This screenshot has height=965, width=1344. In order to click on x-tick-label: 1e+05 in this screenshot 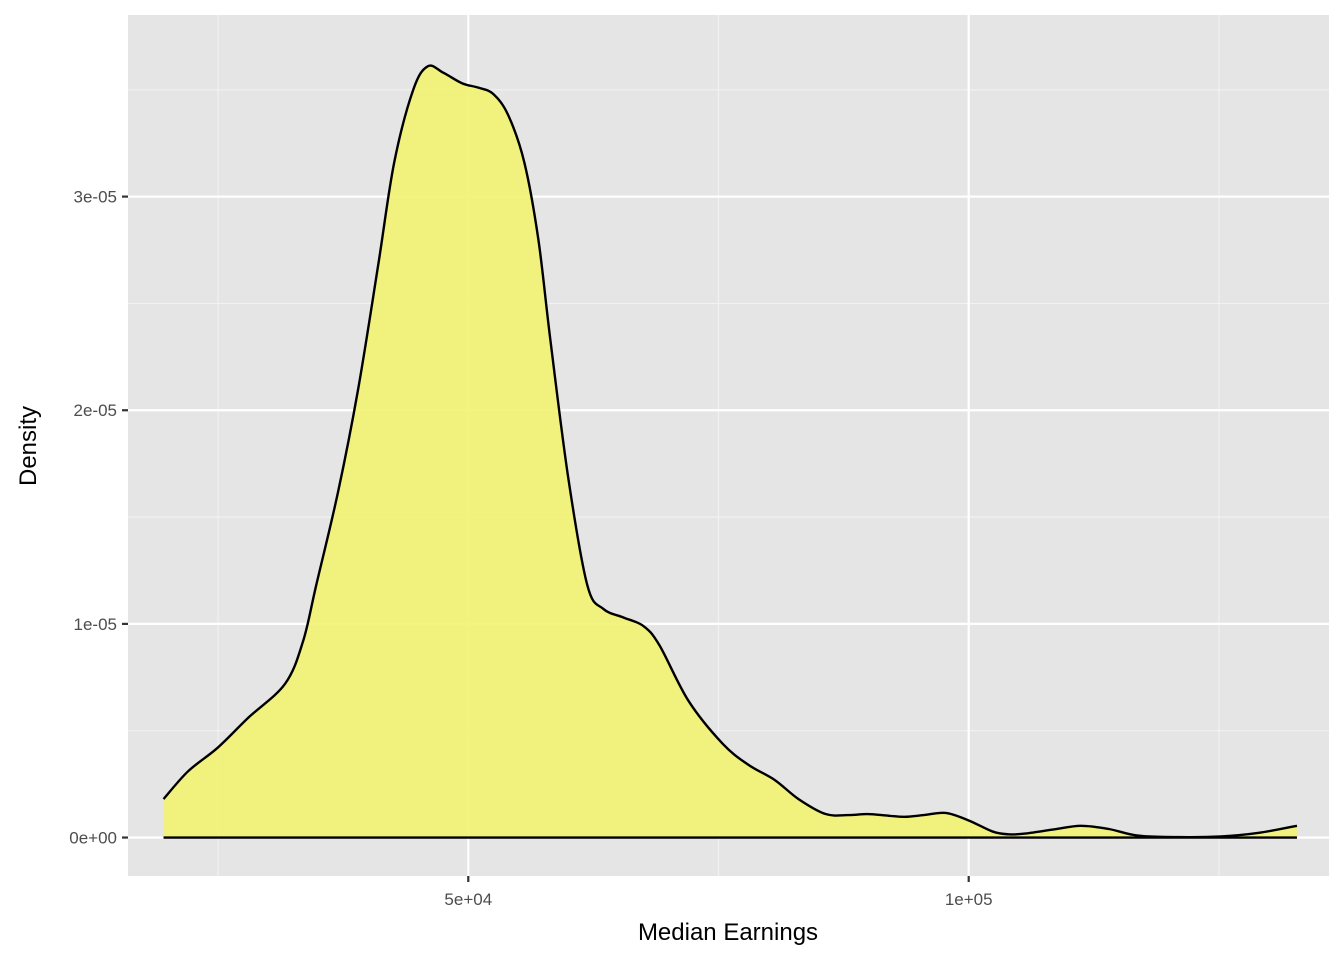, I will do `click(969, 899)`.